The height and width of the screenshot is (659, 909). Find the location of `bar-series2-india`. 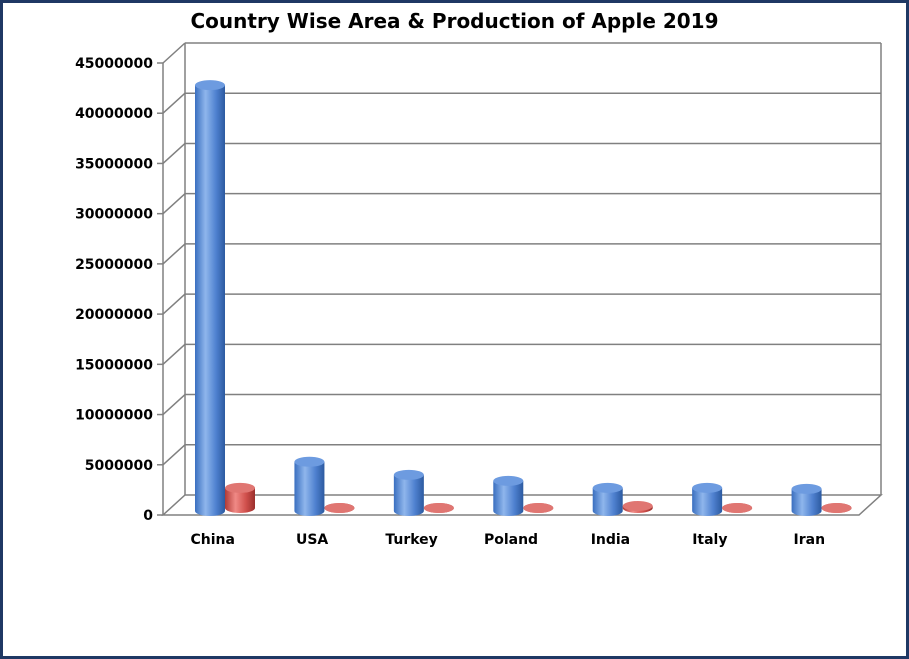

bar-series2-india is located at coordinates (637, 506).